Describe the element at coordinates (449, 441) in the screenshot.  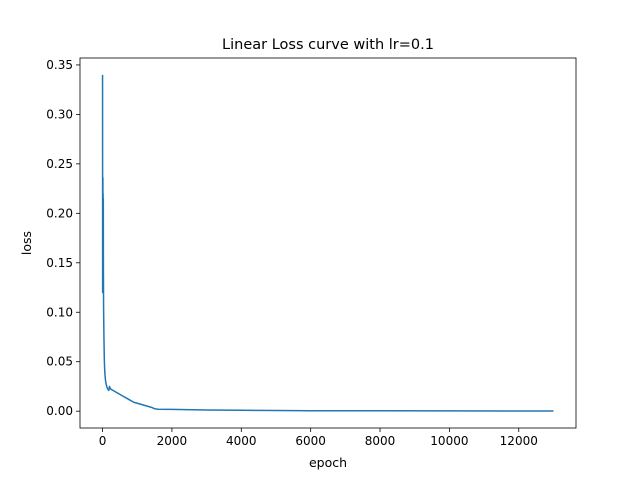
I see `x-tick-label: 10000` at that location.